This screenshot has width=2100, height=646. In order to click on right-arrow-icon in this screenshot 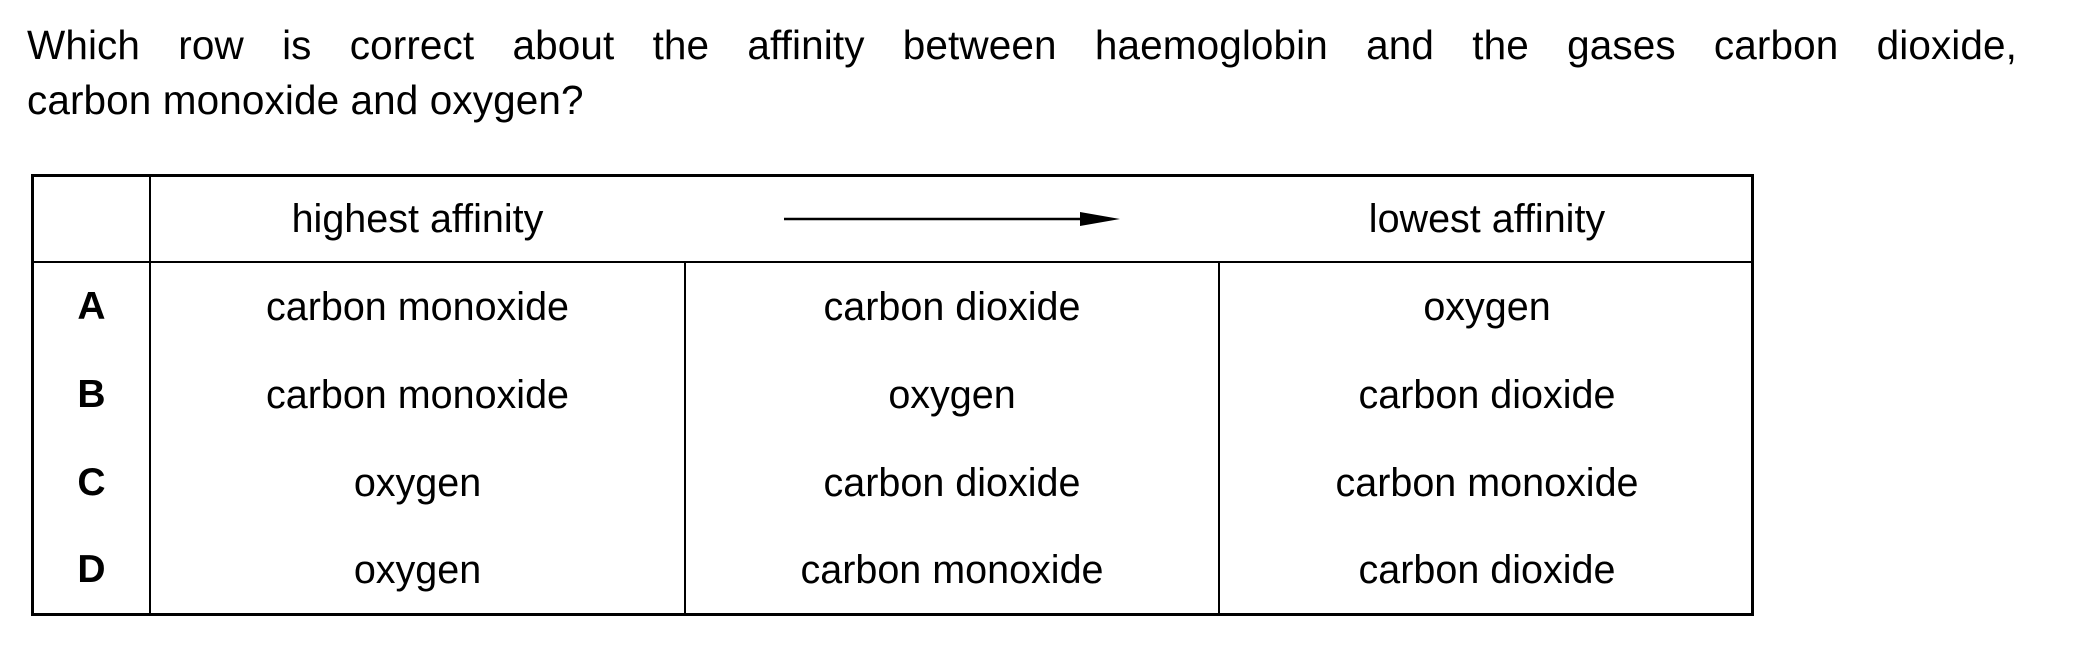, I will do `click(952, 219)`.